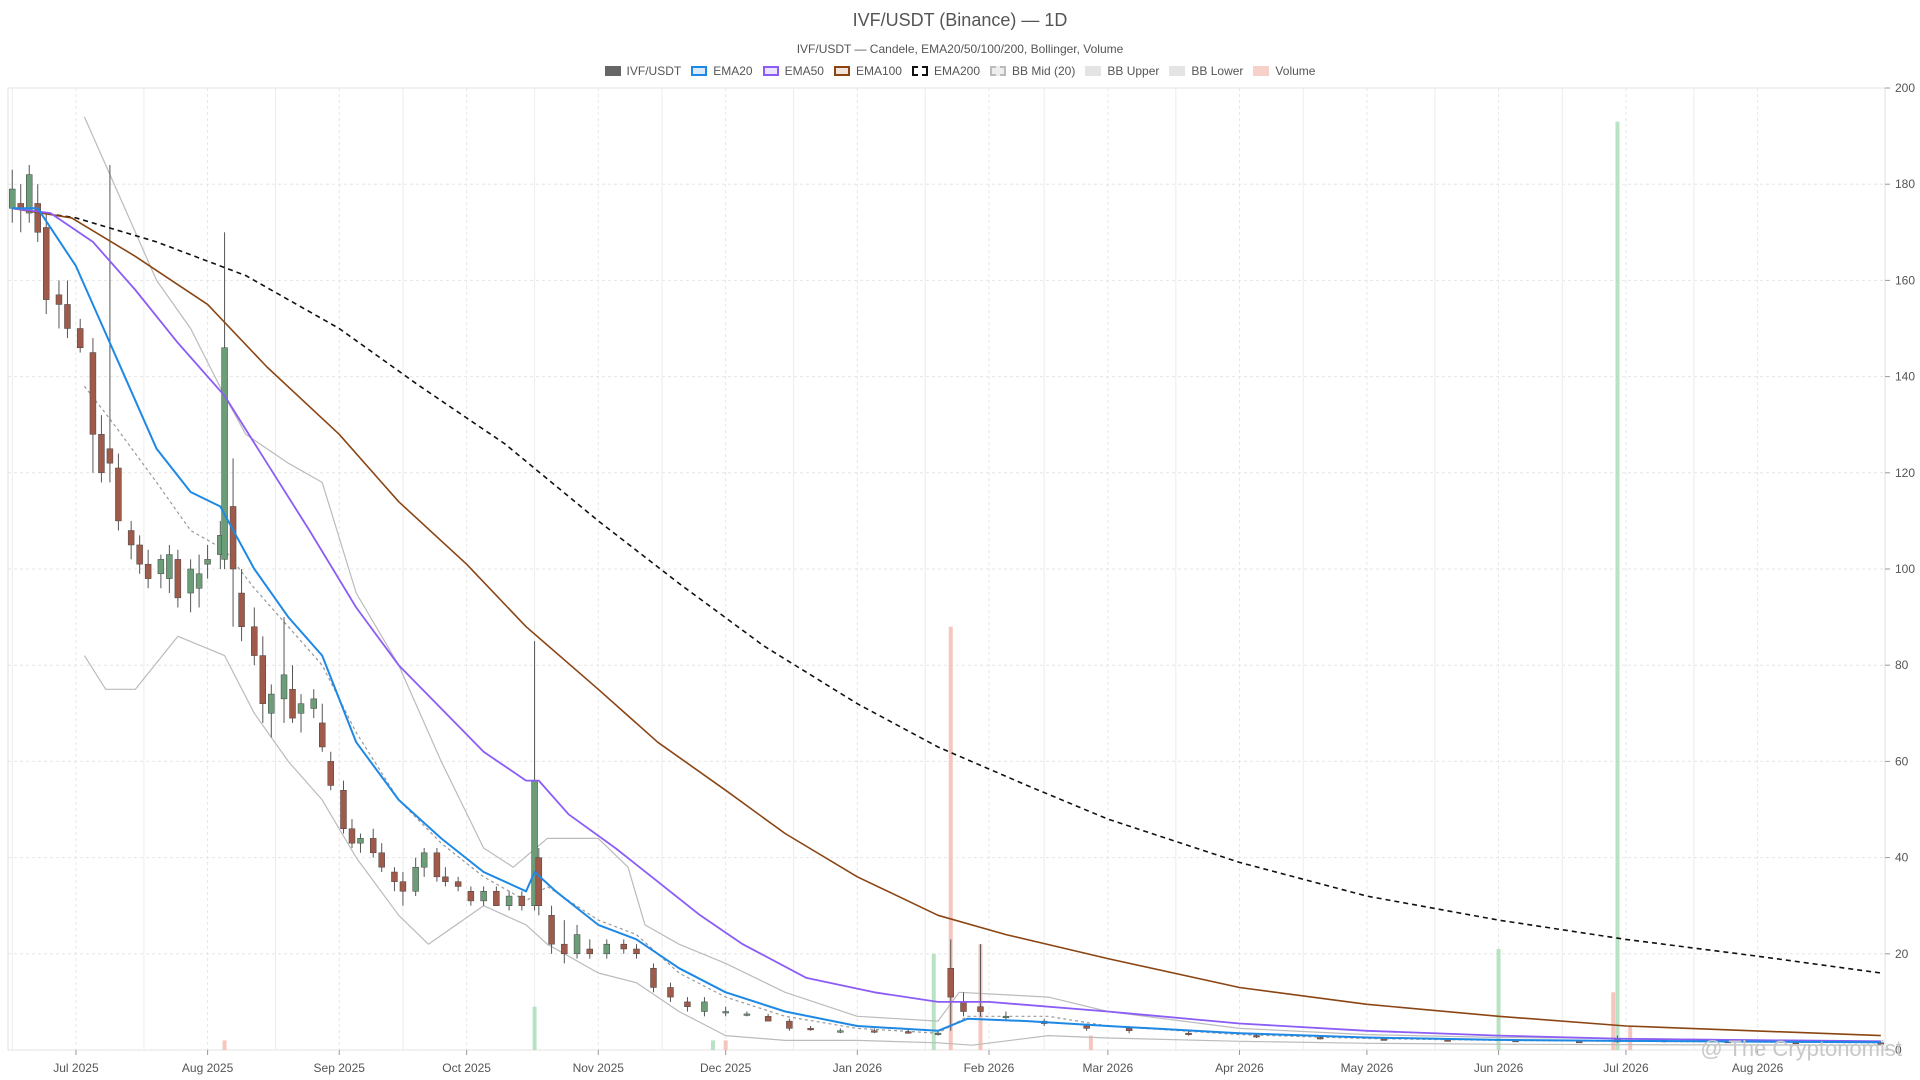 This screenshot has width=1920, height=1080. I want to click on y-tick-label: 60, so click(1902, 761).